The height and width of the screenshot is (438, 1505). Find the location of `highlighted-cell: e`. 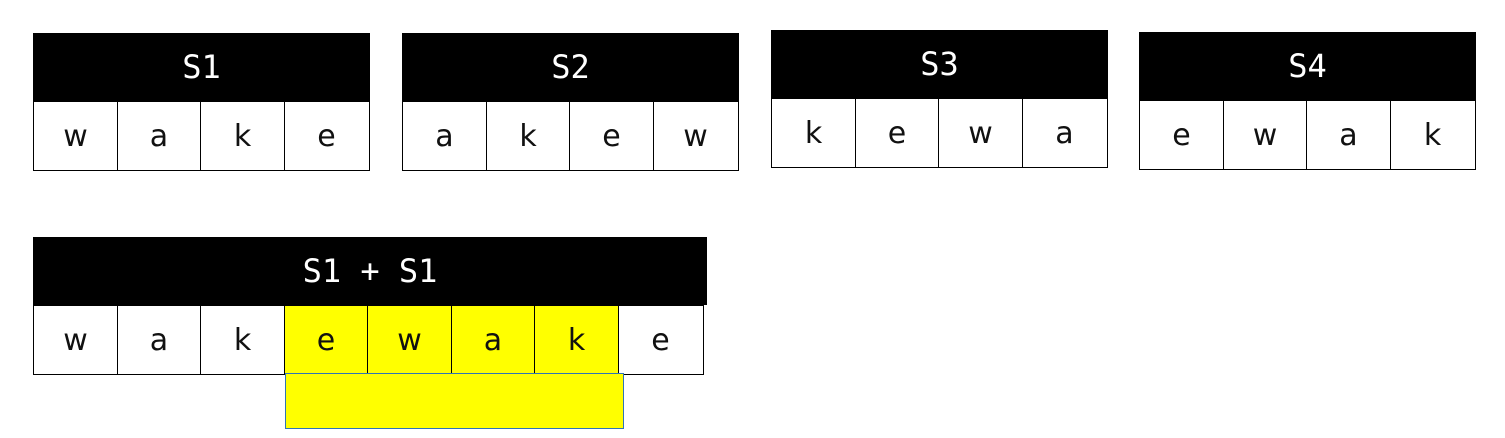

highlighted-cell: e is located at coordinates (326, 340).